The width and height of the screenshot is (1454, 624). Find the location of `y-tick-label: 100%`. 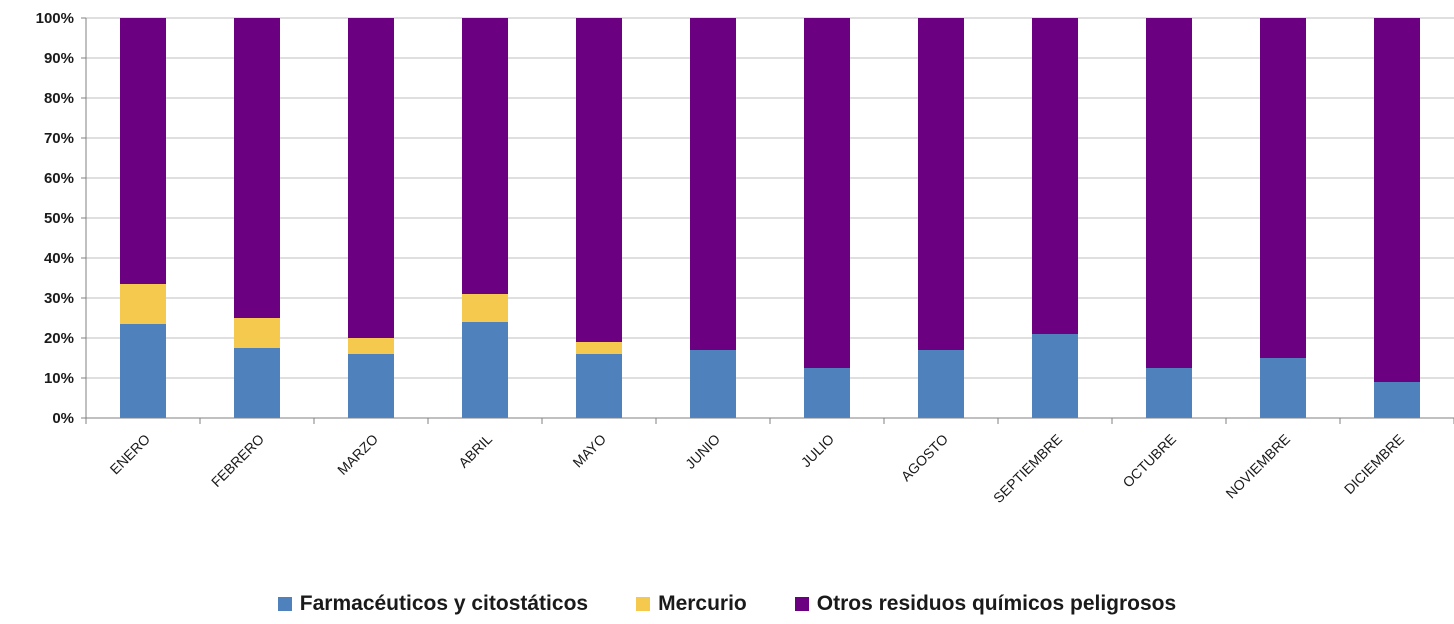

y-tick-label: 100% is located at coordinates (55, 18).